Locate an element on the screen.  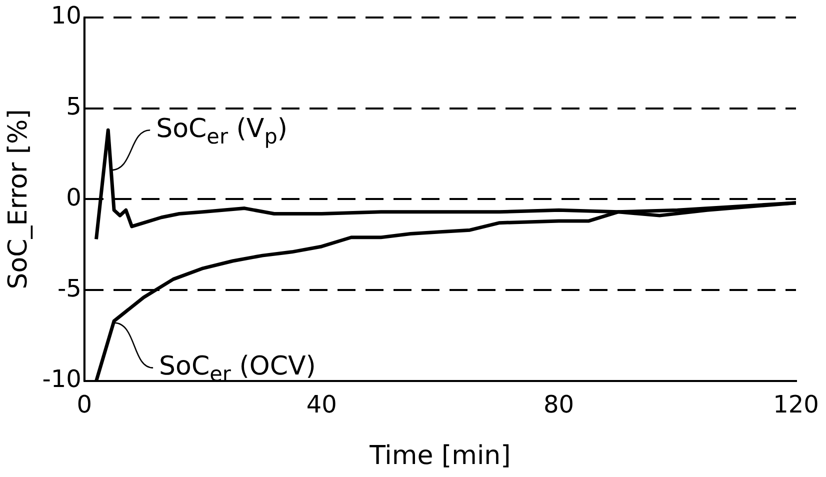
x-tick-label: 40 is located at coordinates (321, 404).